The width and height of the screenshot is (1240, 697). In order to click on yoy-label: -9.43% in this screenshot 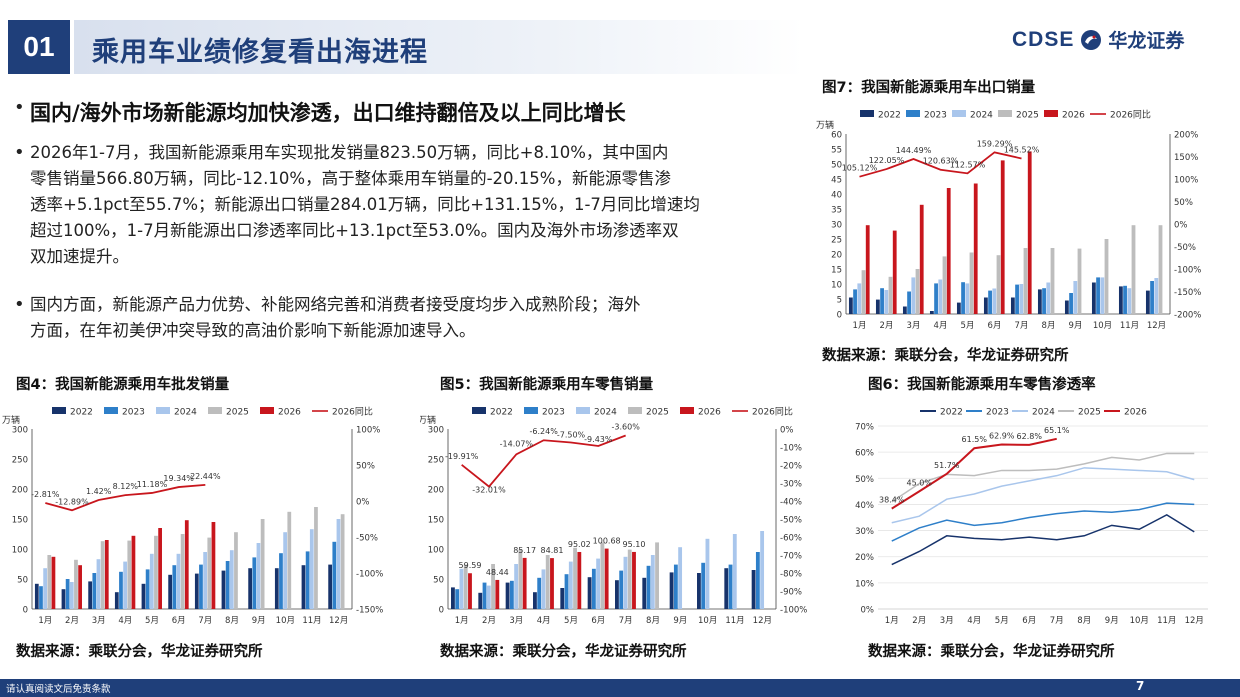, I will do `click(598, 439)`.